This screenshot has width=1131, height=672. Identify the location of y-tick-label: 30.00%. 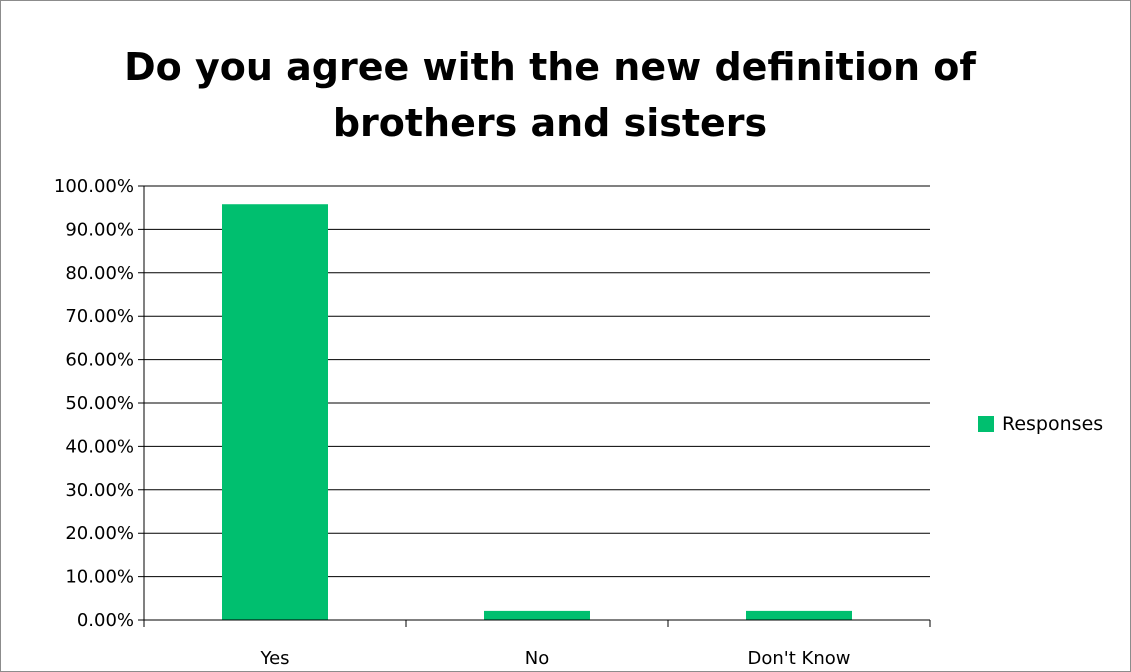
(99, 490).